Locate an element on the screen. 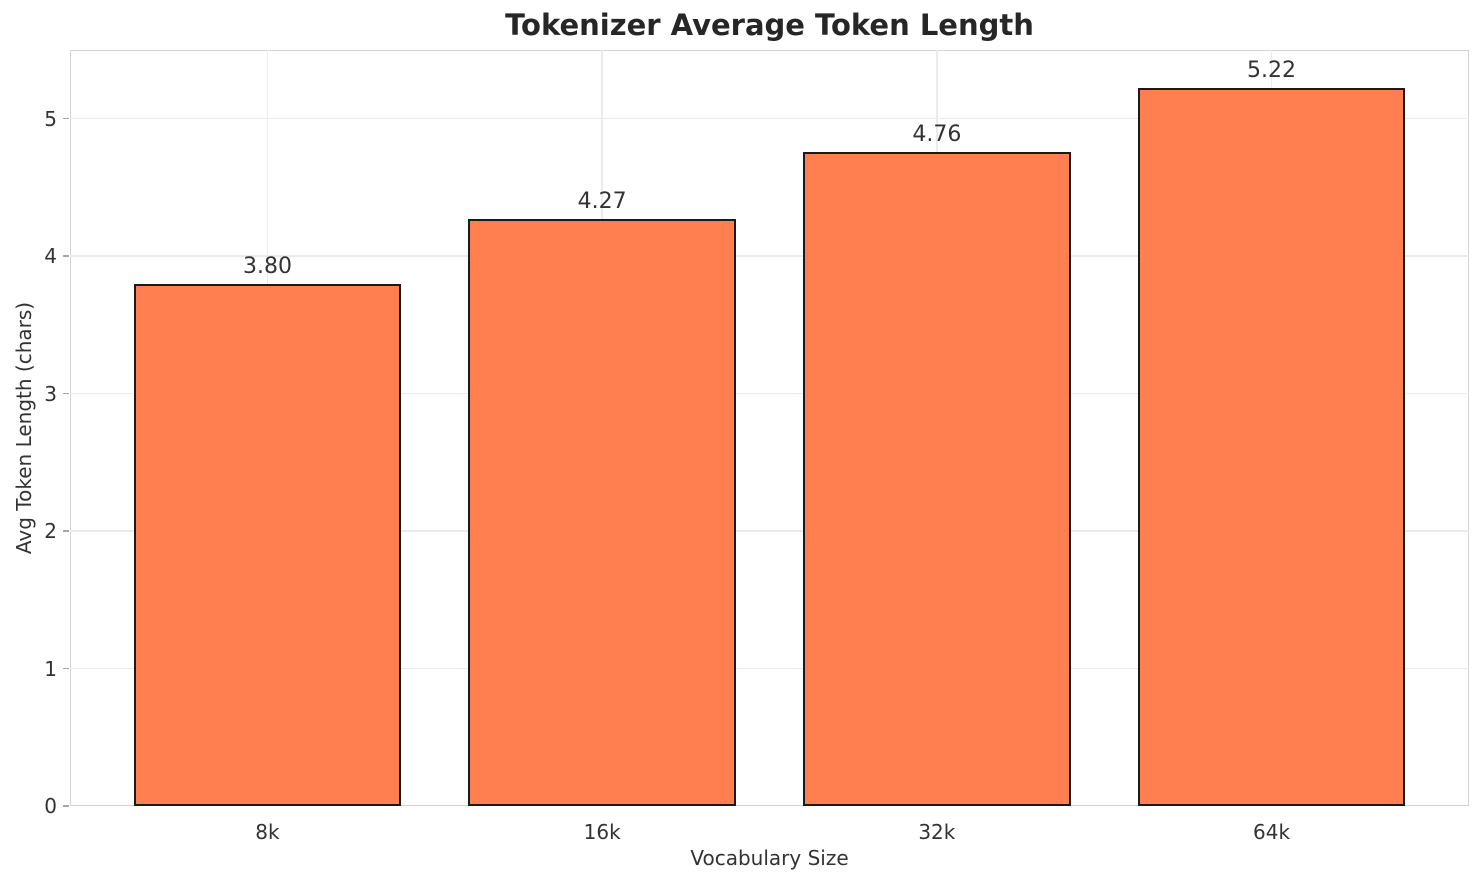 Image resolution: width=1483 pixels, height=885 pixels. x-tick-label: 32k is located at coordinates (937, 832).